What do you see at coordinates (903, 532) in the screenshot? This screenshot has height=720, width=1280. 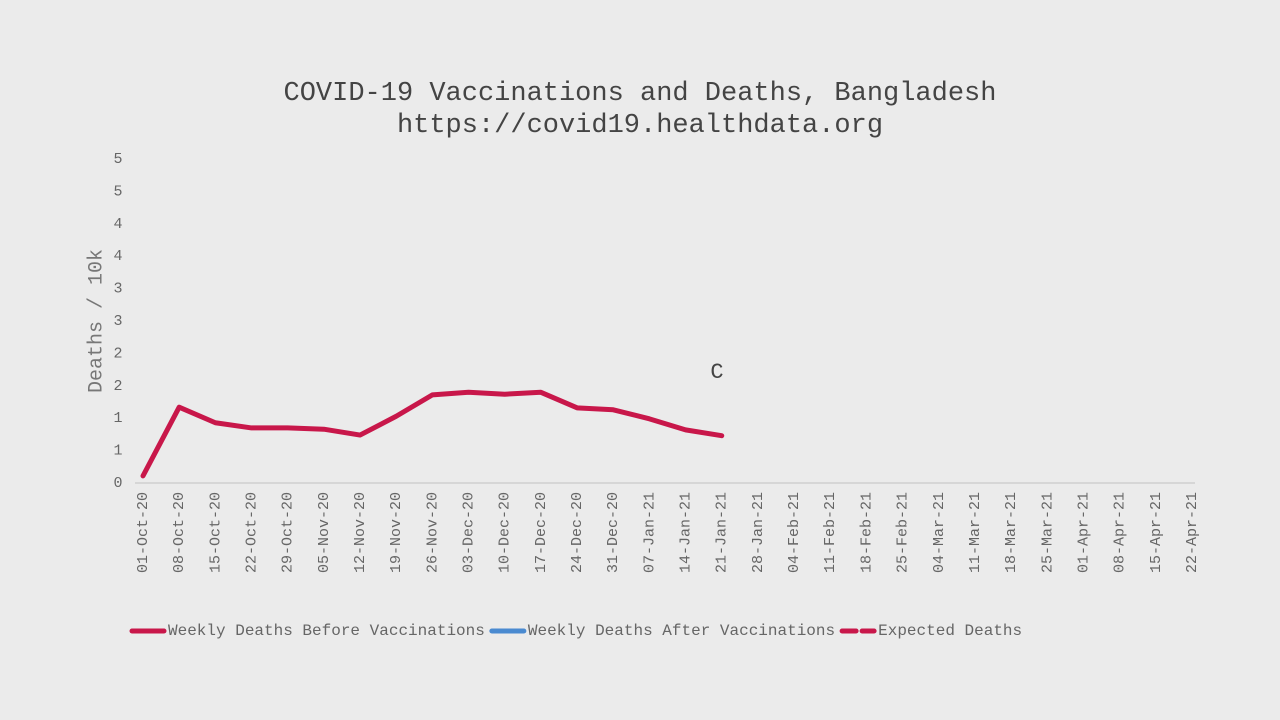 I see `x-tick-label: 25-Feb-21` at bounding box center [903, 532].